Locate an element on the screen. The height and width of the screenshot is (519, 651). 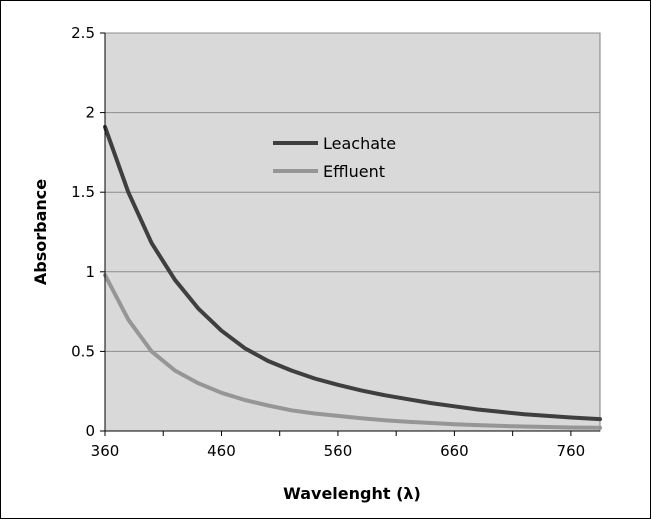
y-tick-label: 1.5 is located at coordinates (83, 192).